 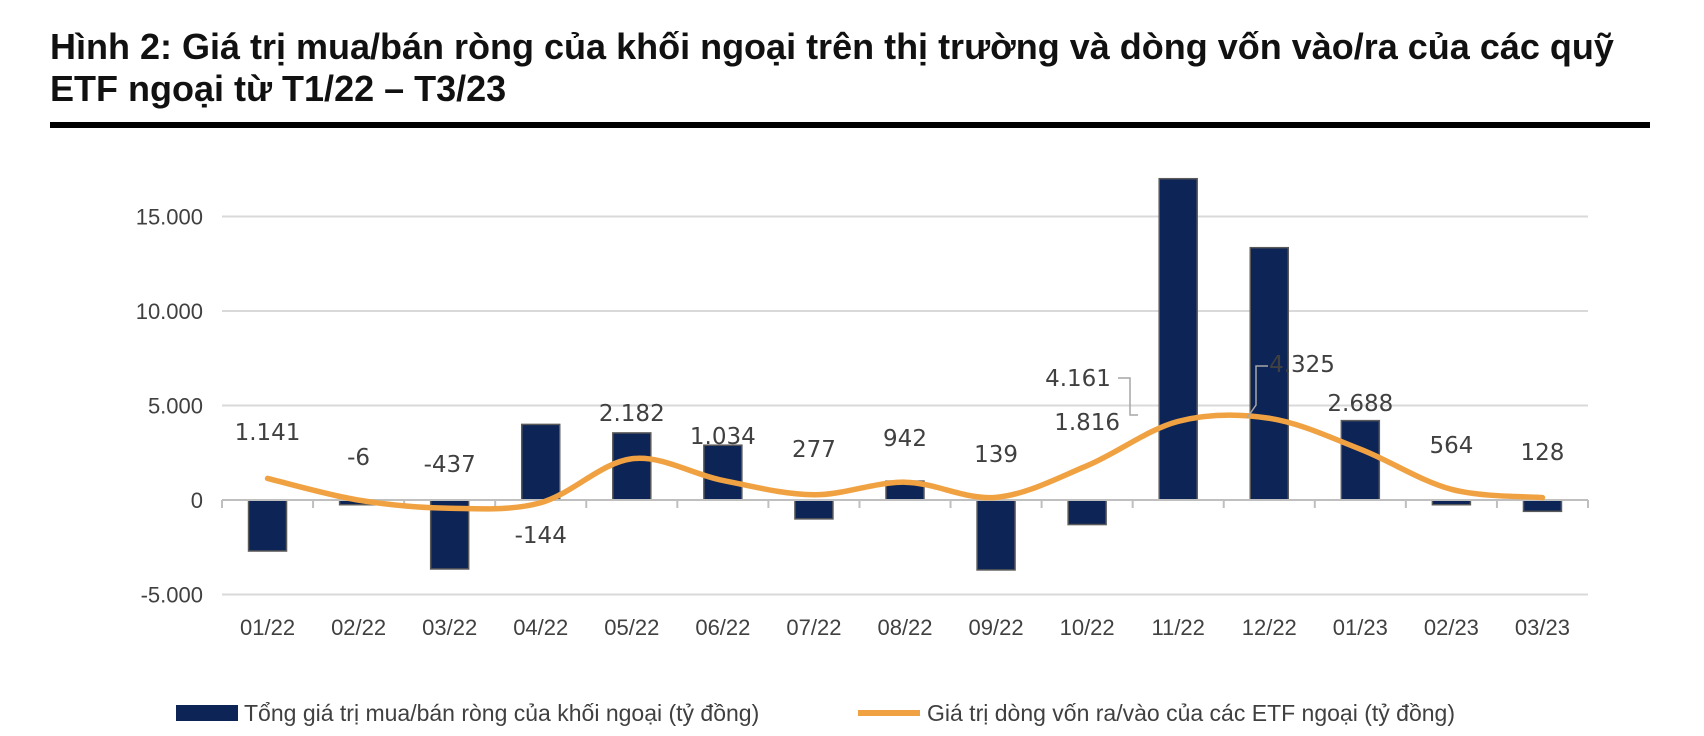 I want to click on x-tick-label: 08/22, so click(x=904, y=627).